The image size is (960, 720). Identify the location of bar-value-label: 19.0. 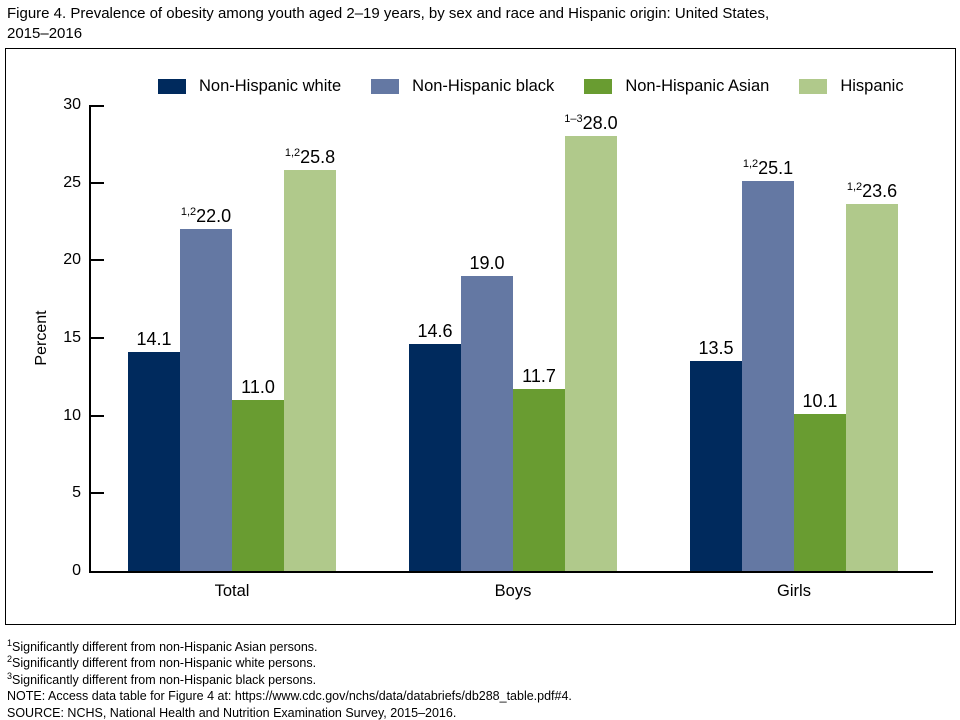
(487, 262).